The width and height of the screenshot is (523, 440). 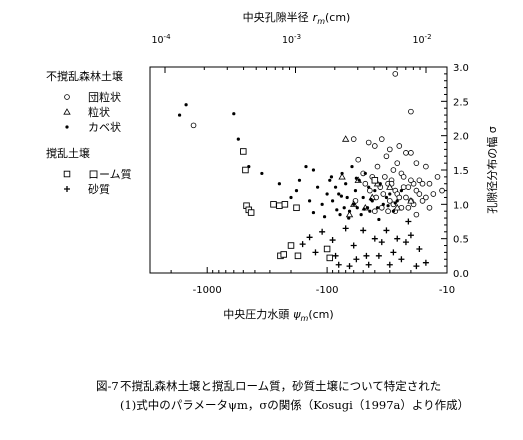 I want to click on x-axis-label: 中央圧力水頭 ψm(cm), so click(x=278, y=315).